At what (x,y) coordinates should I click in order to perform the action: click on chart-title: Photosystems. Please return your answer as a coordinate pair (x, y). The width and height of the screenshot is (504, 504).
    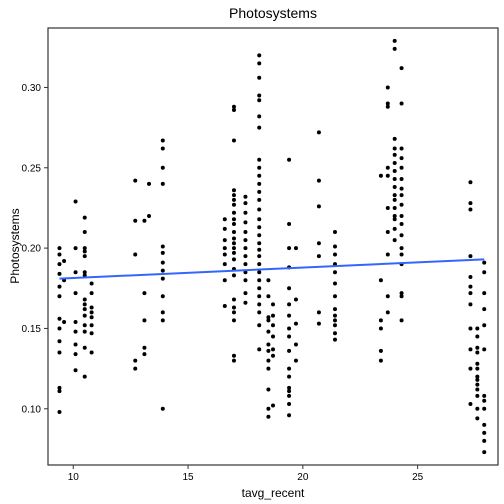
    Looking at the image, I should click on (273, 13).